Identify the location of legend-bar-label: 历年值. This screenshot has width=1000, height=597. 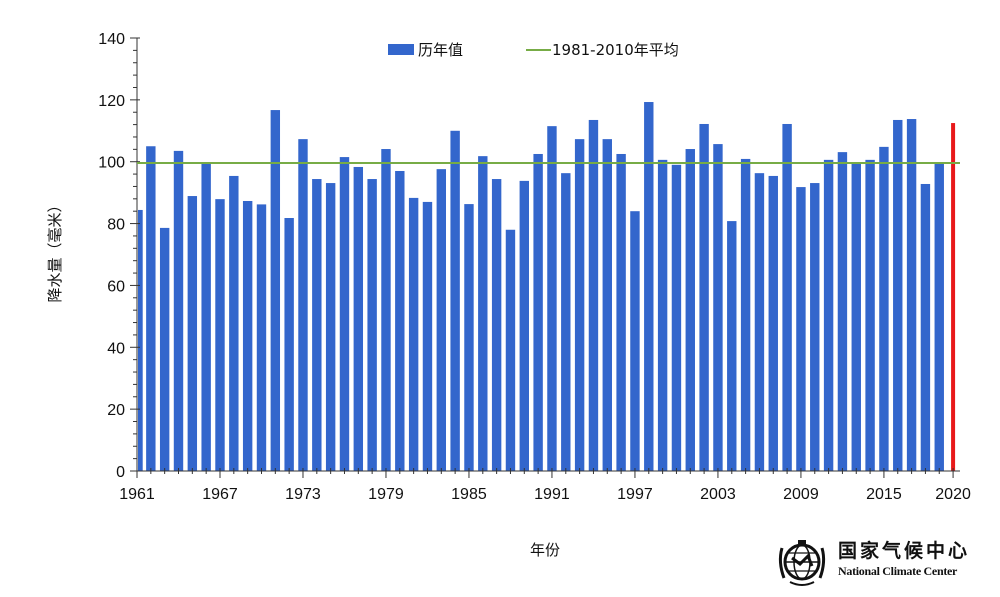
(440, 50).